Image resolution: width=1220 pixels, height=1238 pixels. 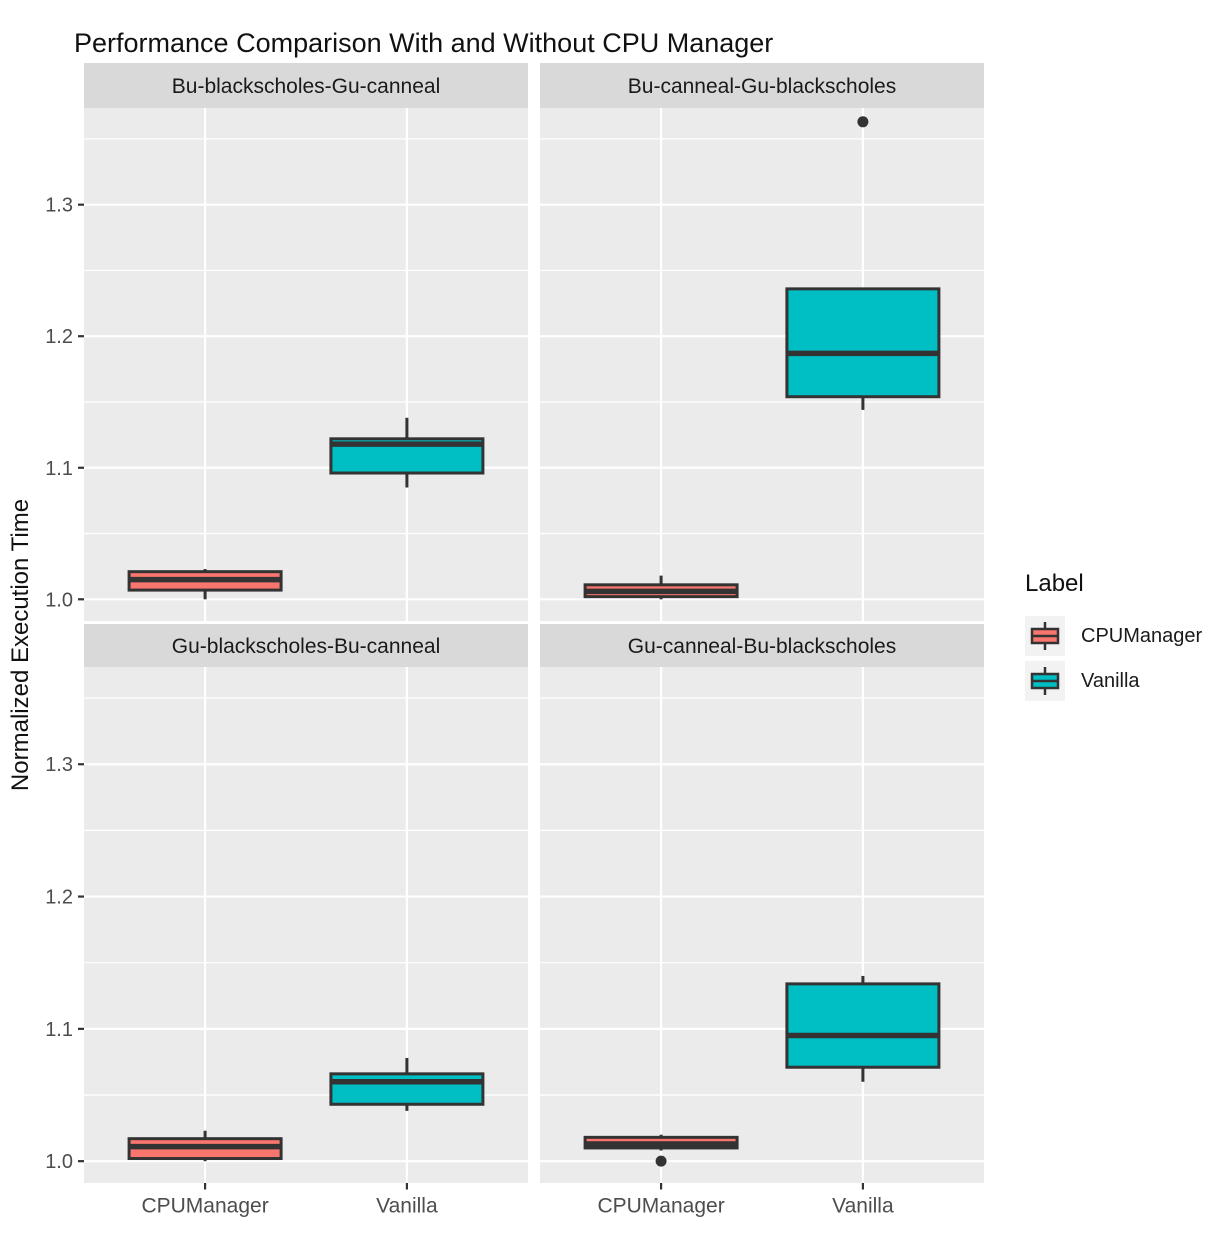 I want to click on facet-strip-label: Bu-blackscholes-Gu-canneal, so click(x=306, y=86).